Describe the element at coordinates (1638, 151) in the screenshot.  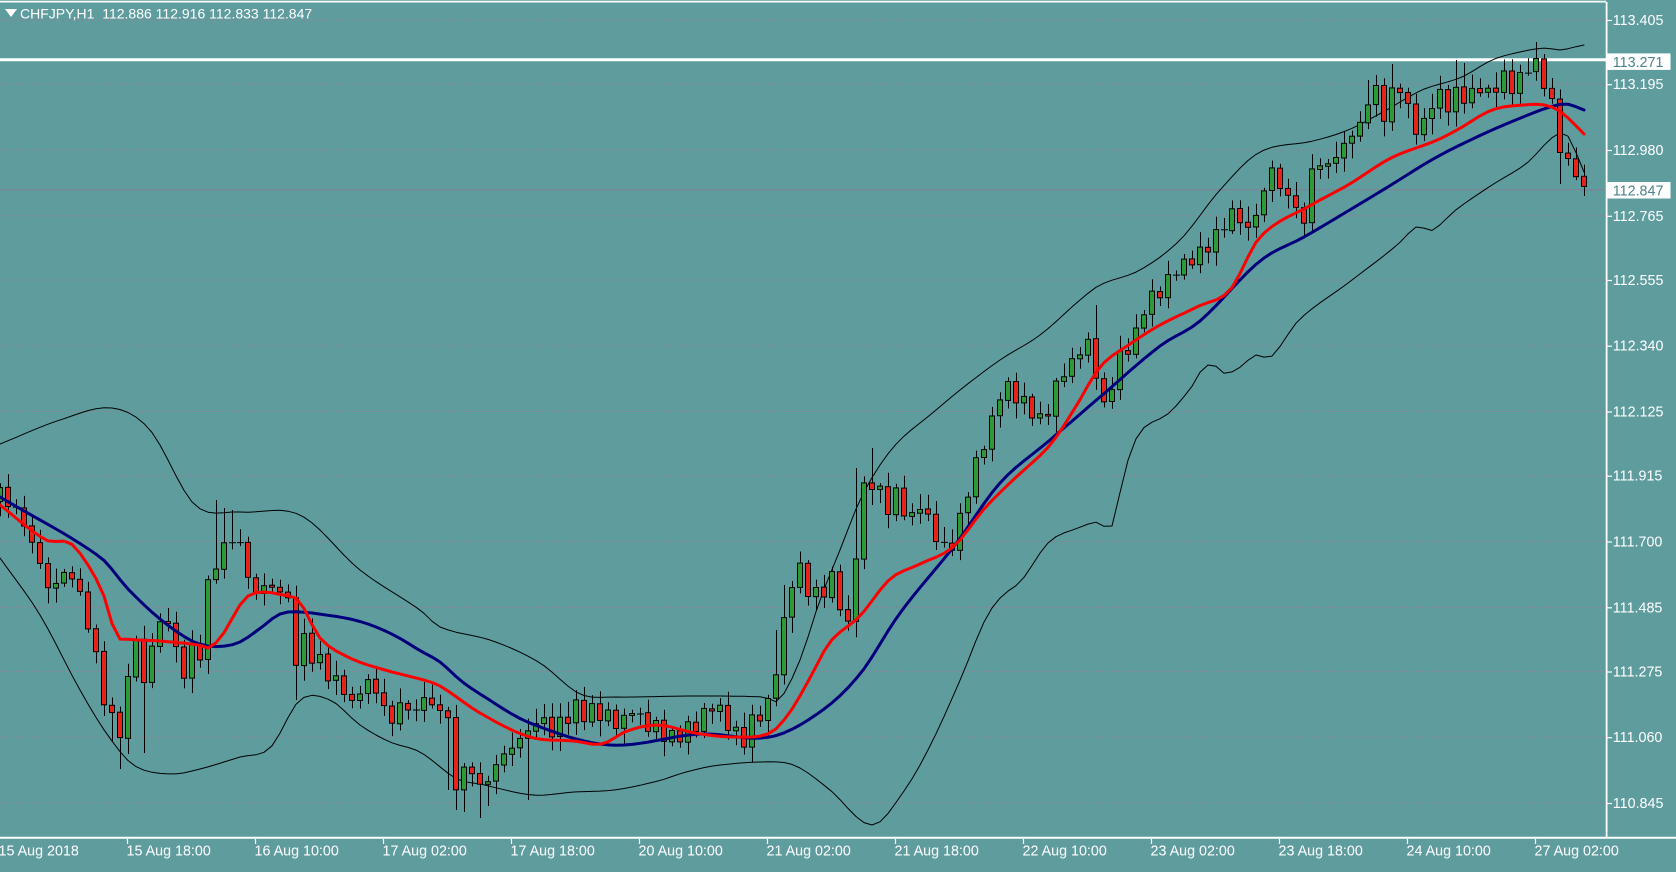
I see `svg-text: 112.980` at that location.